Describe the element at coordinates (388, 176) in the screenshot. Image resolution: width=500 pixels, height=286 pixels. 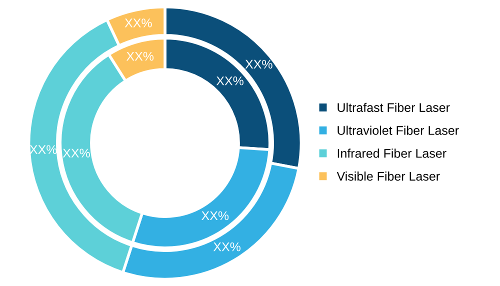
I see `legend-label: Visible Fiber Laser` at that location.